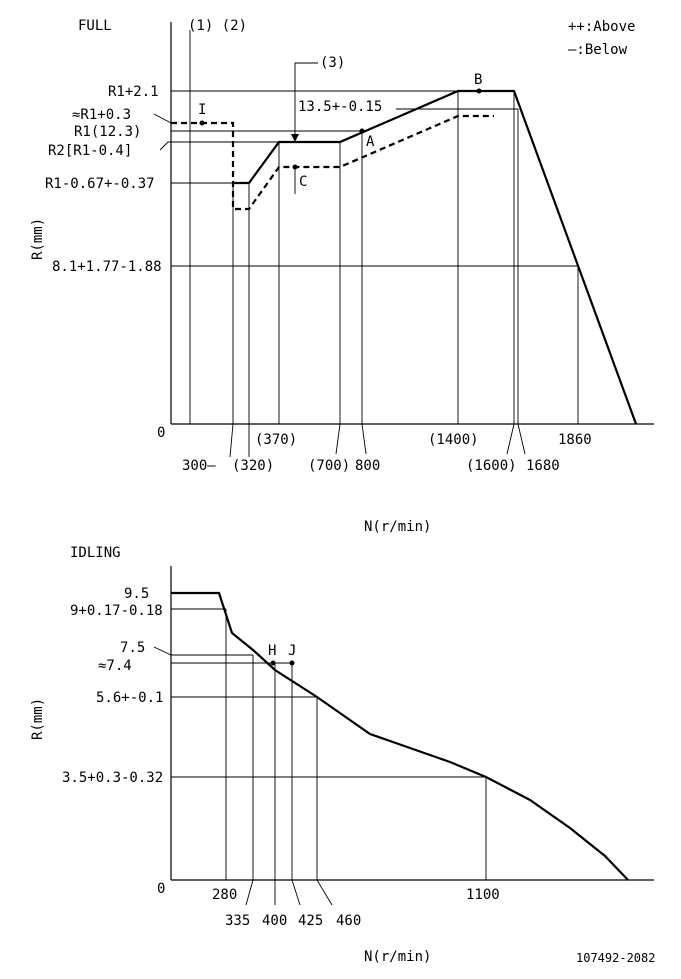 Image resolution: width=681 pixels, height=979 pixels. Describe the element at coordinates (202, 110) in the screenshot. I see `point-i-label: I` at that location.